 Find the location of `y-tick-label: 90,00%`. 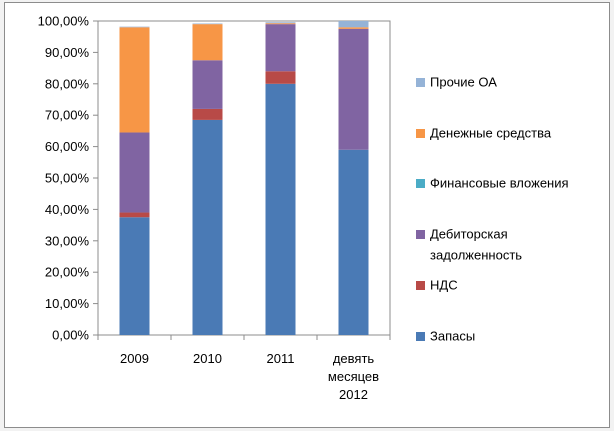

y-tick-label: 90,00% is located at coordinates (67, 52).